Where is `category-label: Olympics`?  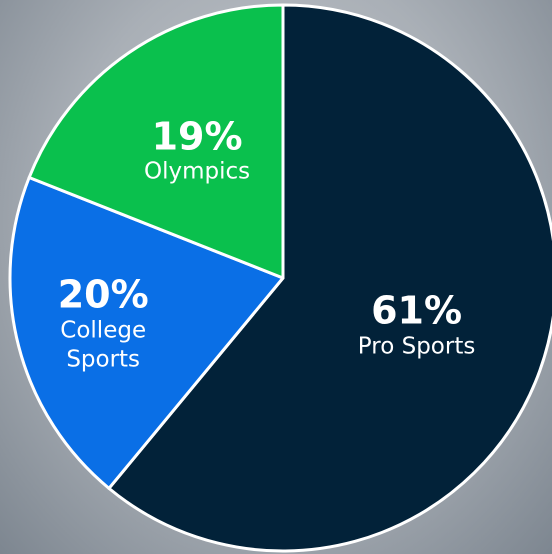
category-label: Olympics is located at coordinates (197, 172).